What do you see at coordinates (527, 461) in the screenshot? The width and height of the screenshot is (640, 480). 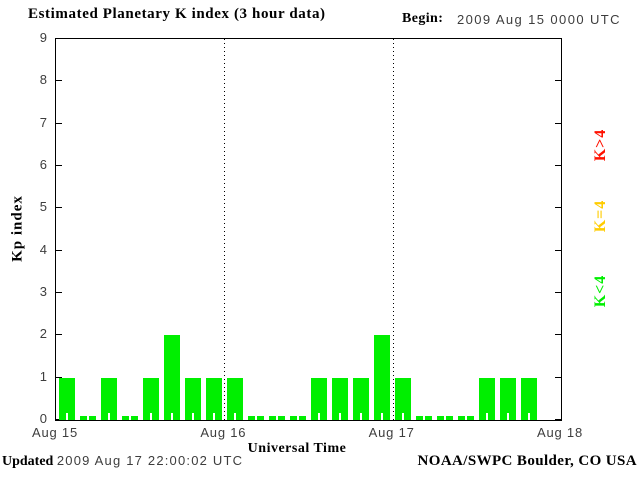 I see `credit-text: NOAA/SWPC Boulder, CO USA` at bounding box center [527, 461].